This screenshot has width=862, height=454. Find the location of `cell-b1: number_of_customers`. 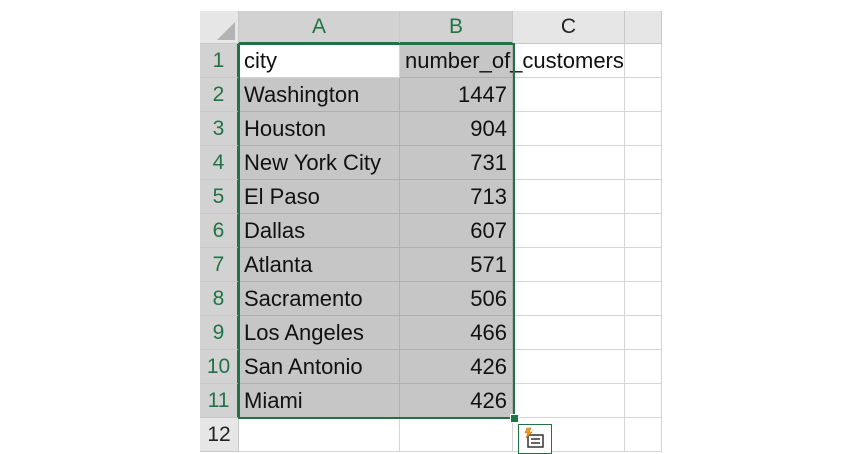

cell-b1: number_of_customers is located at coordinates (512, 61).